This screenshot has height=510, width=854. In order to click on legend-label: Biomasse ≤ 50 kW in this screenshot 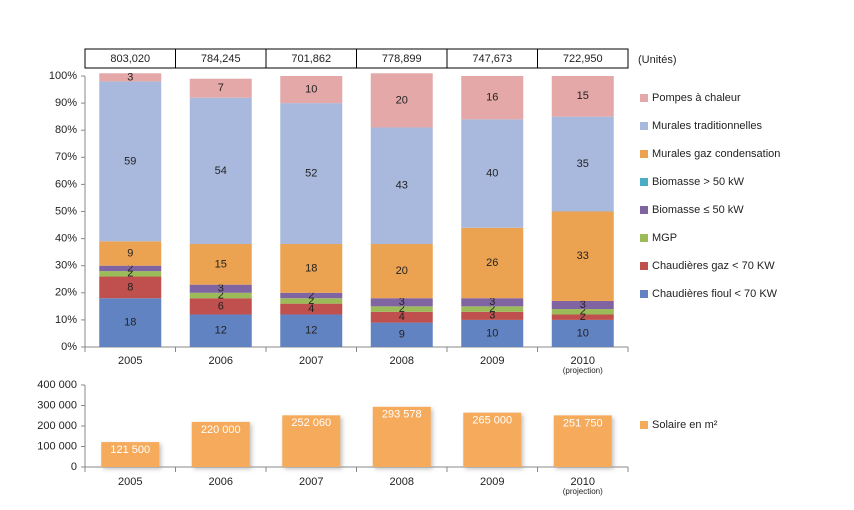, I will do `click(698, 210)`.